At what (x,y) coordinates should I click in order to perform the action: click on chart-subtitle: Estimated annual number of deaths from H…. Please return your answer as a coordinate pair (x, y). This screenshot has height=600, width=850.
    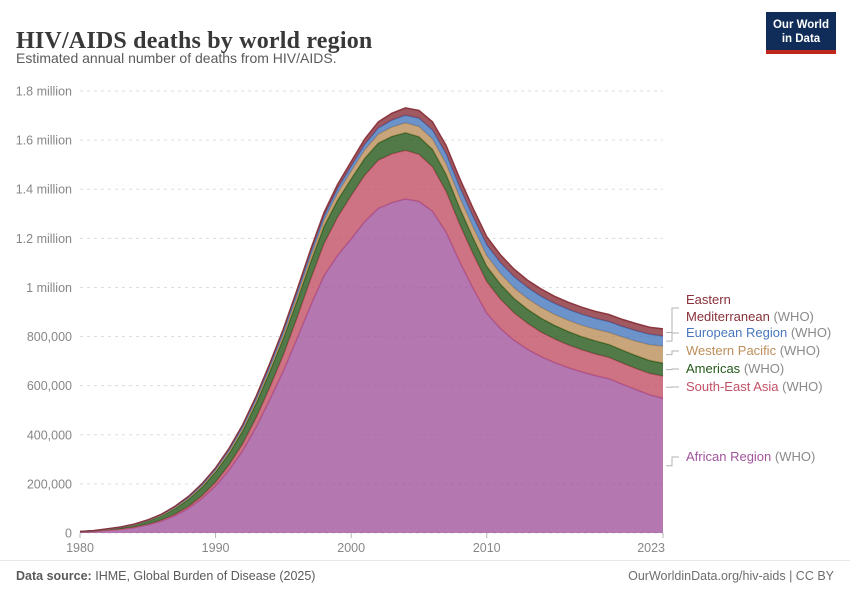
    Looking at the image, I should click on (176, 58).